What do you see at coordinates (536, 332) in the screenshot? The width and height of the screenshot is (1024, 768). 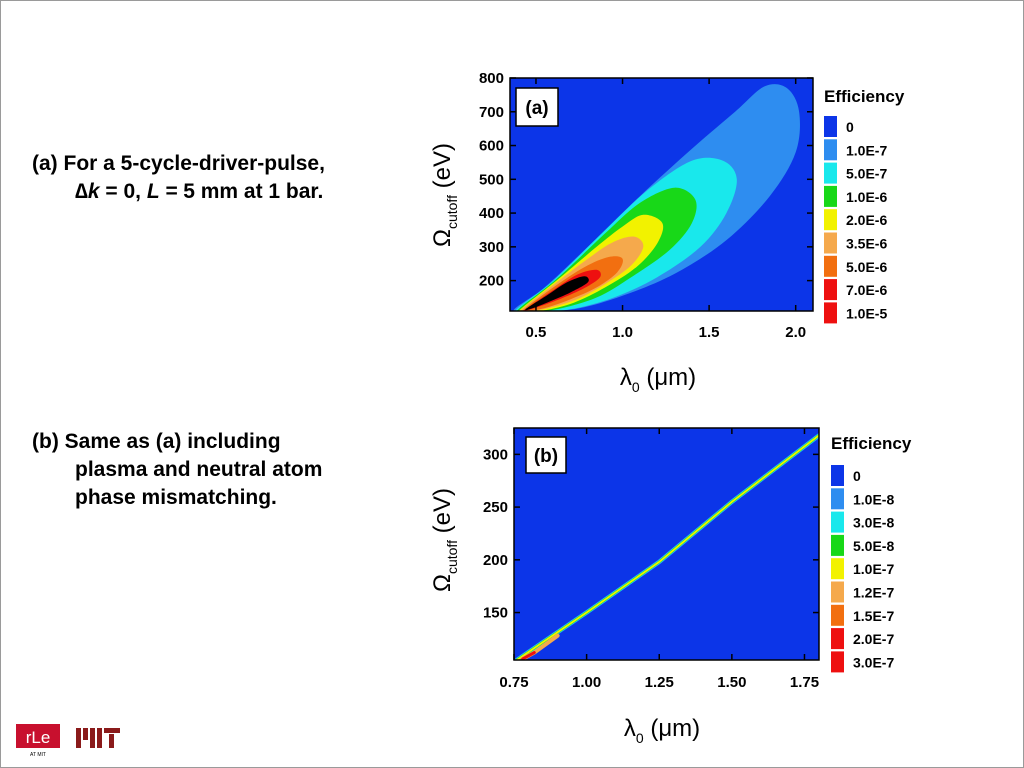 I see `x-tick-label-a: 0.5` at bounding box center [536, 332].